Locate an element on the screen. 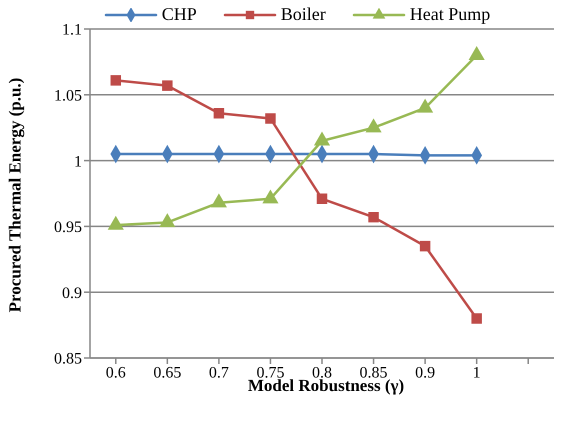  x-tick-label: 1 is located at coordinates (476, 373).